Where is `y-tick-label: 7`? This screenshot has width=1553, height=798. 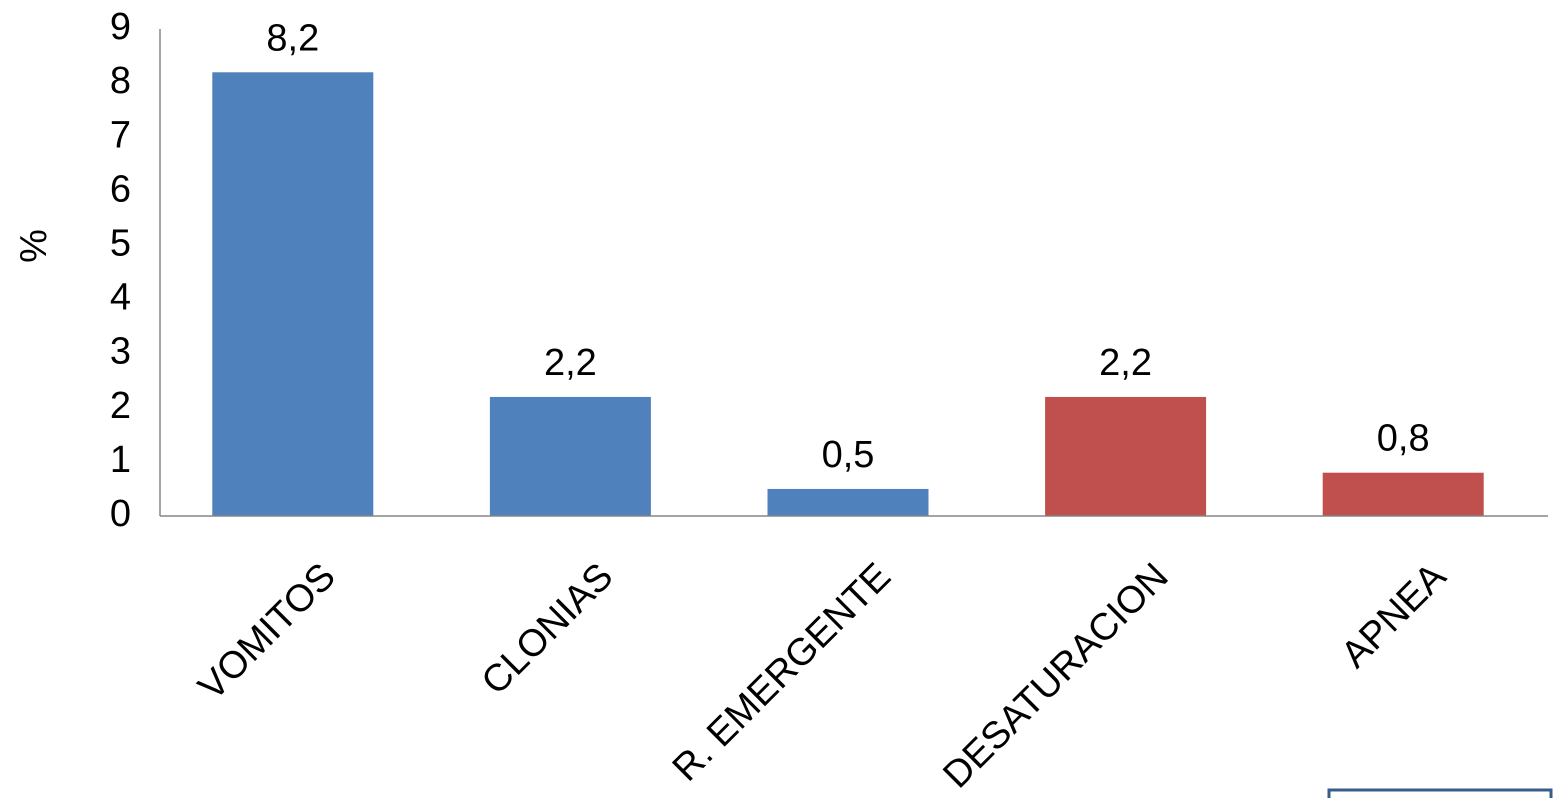
y-tick-label: 7 is located at coordinates (120, 135).